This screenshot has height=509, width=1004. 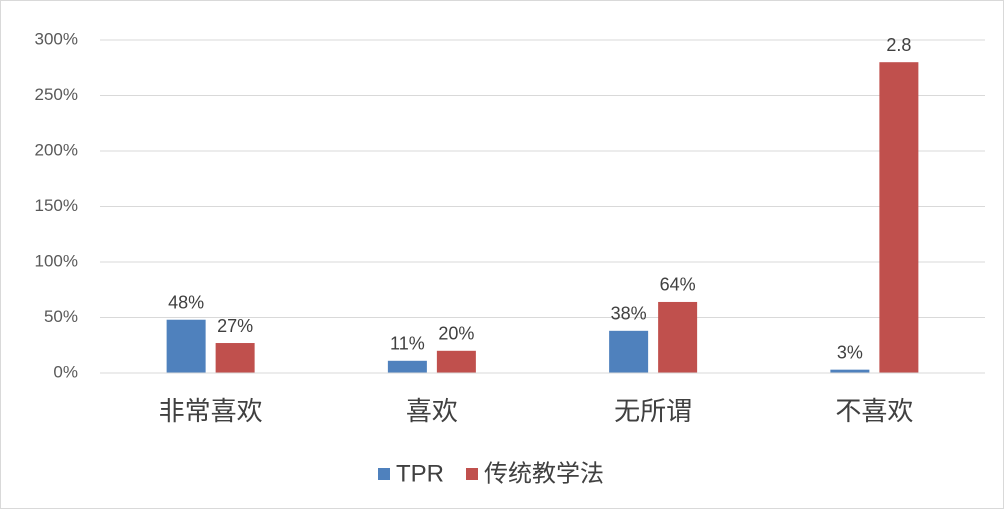 I want to click on value-label: 27%, so click(x=235, y=326).